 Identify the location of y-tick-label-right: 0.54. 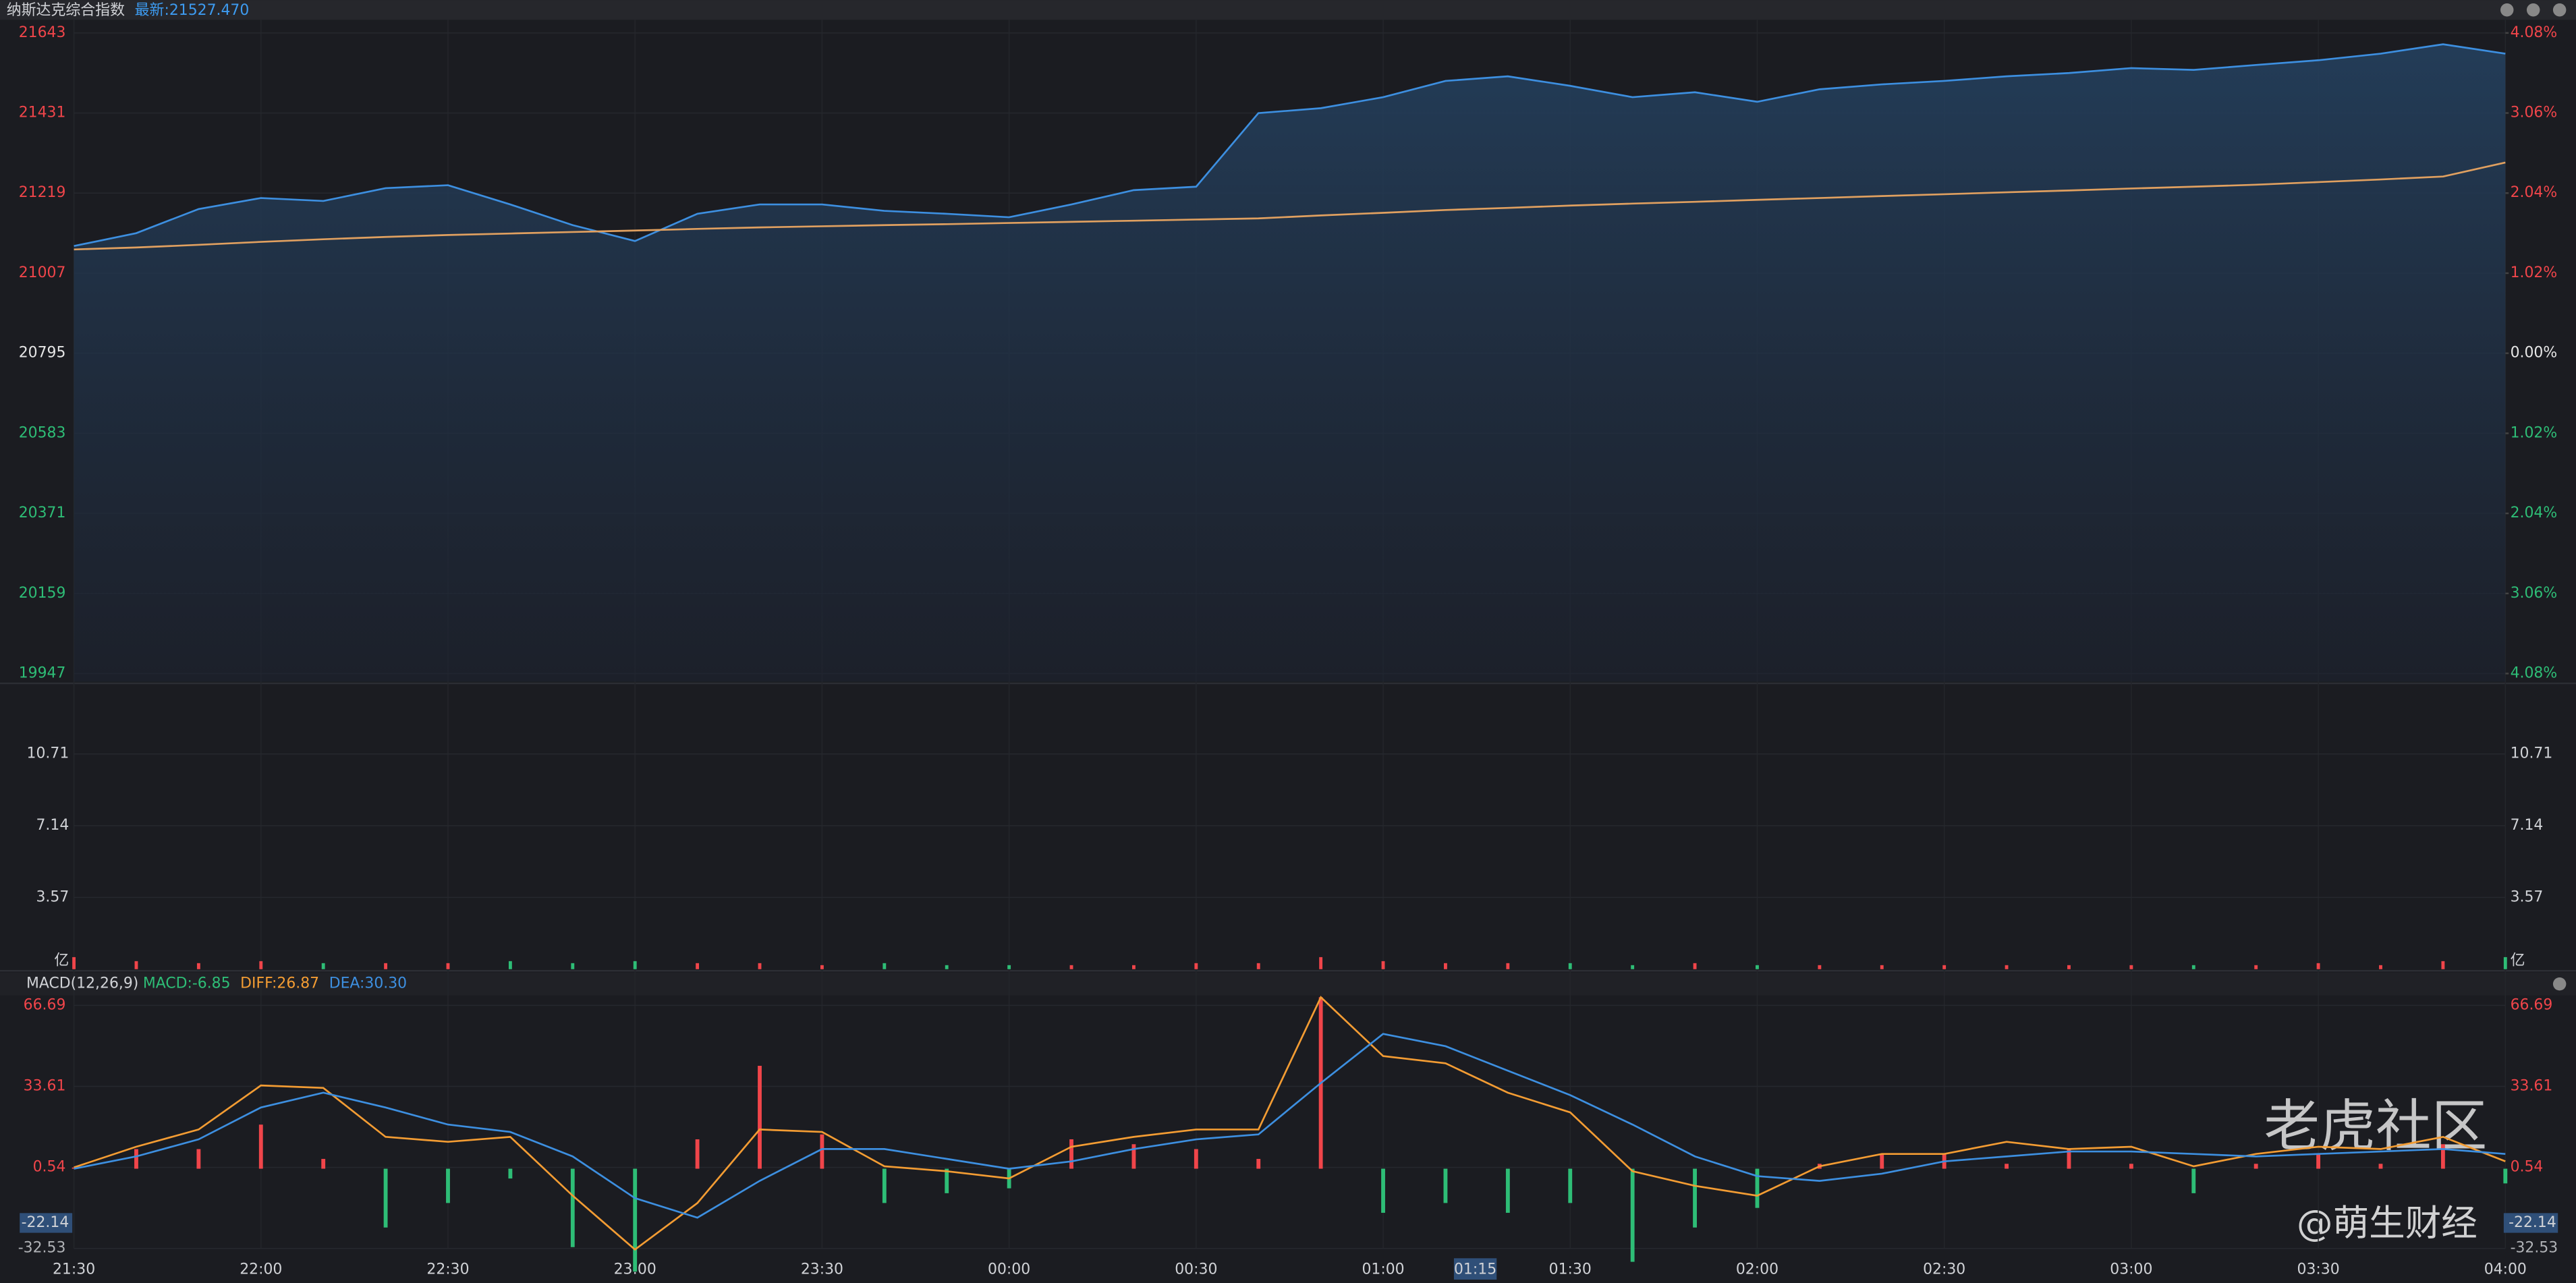
(2527, 1167).